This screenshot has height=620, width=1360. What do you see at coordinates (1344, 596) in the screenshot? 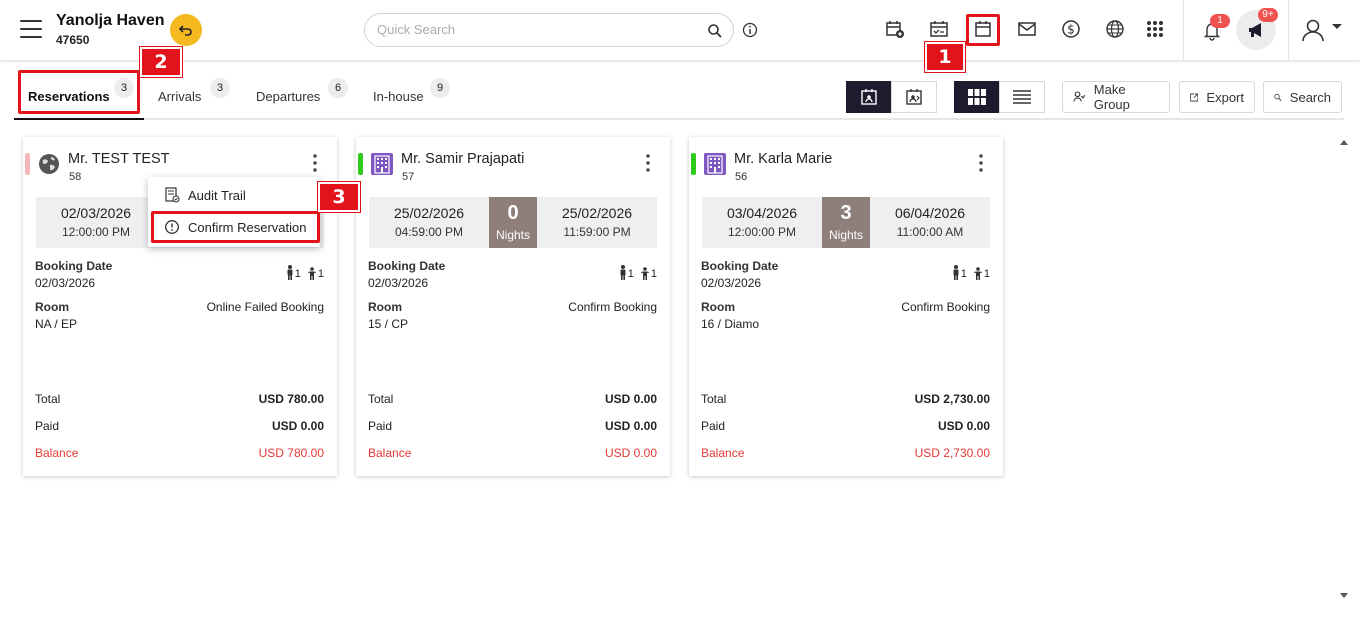
I see `scroll-down-icon` at bounding box center [1344, 596].